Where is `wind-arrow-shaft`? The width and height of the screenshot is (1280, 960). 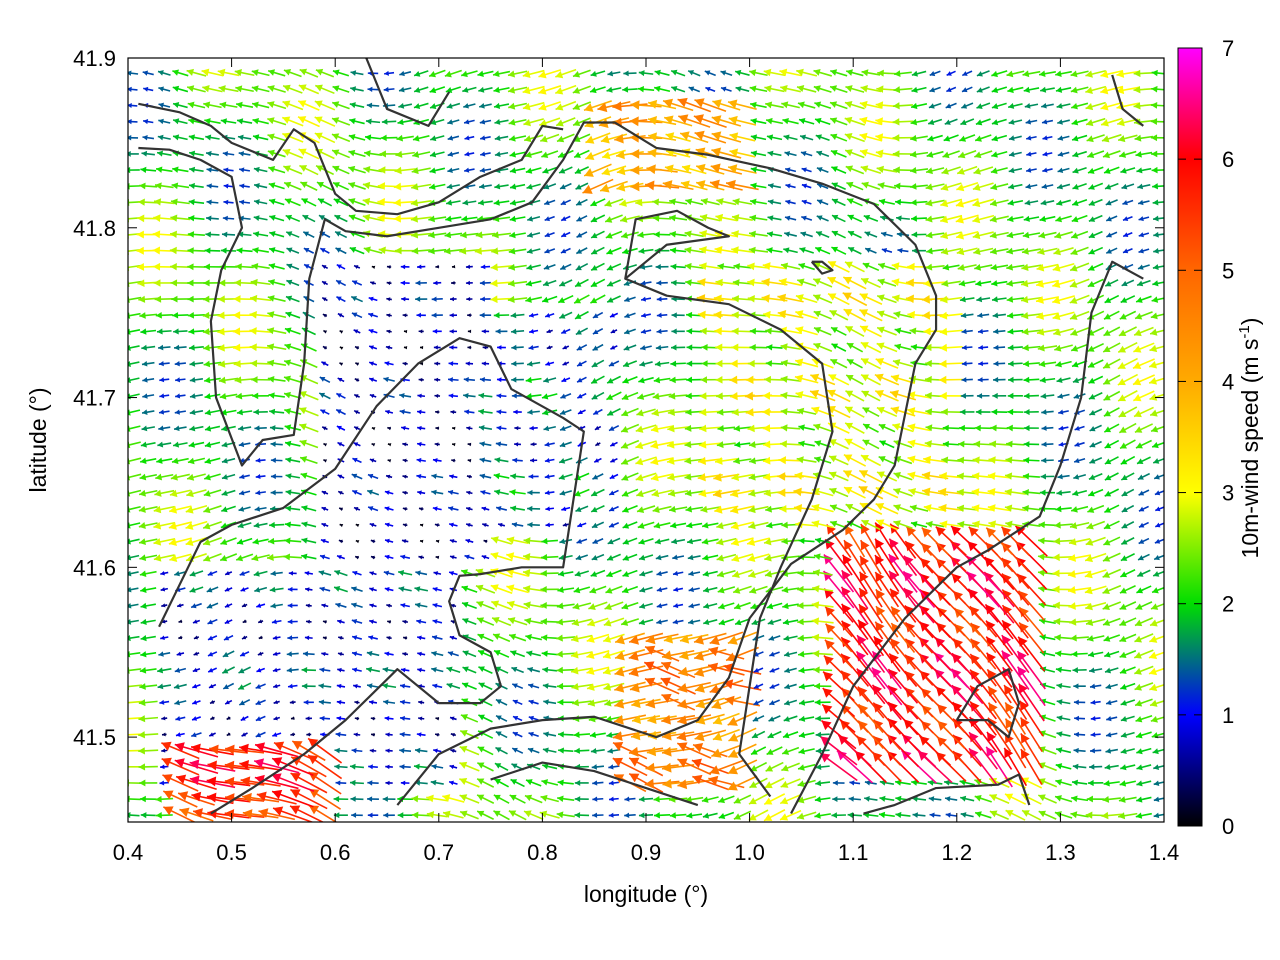 wind-arrow-shaft is located at coordinates (136, 718).